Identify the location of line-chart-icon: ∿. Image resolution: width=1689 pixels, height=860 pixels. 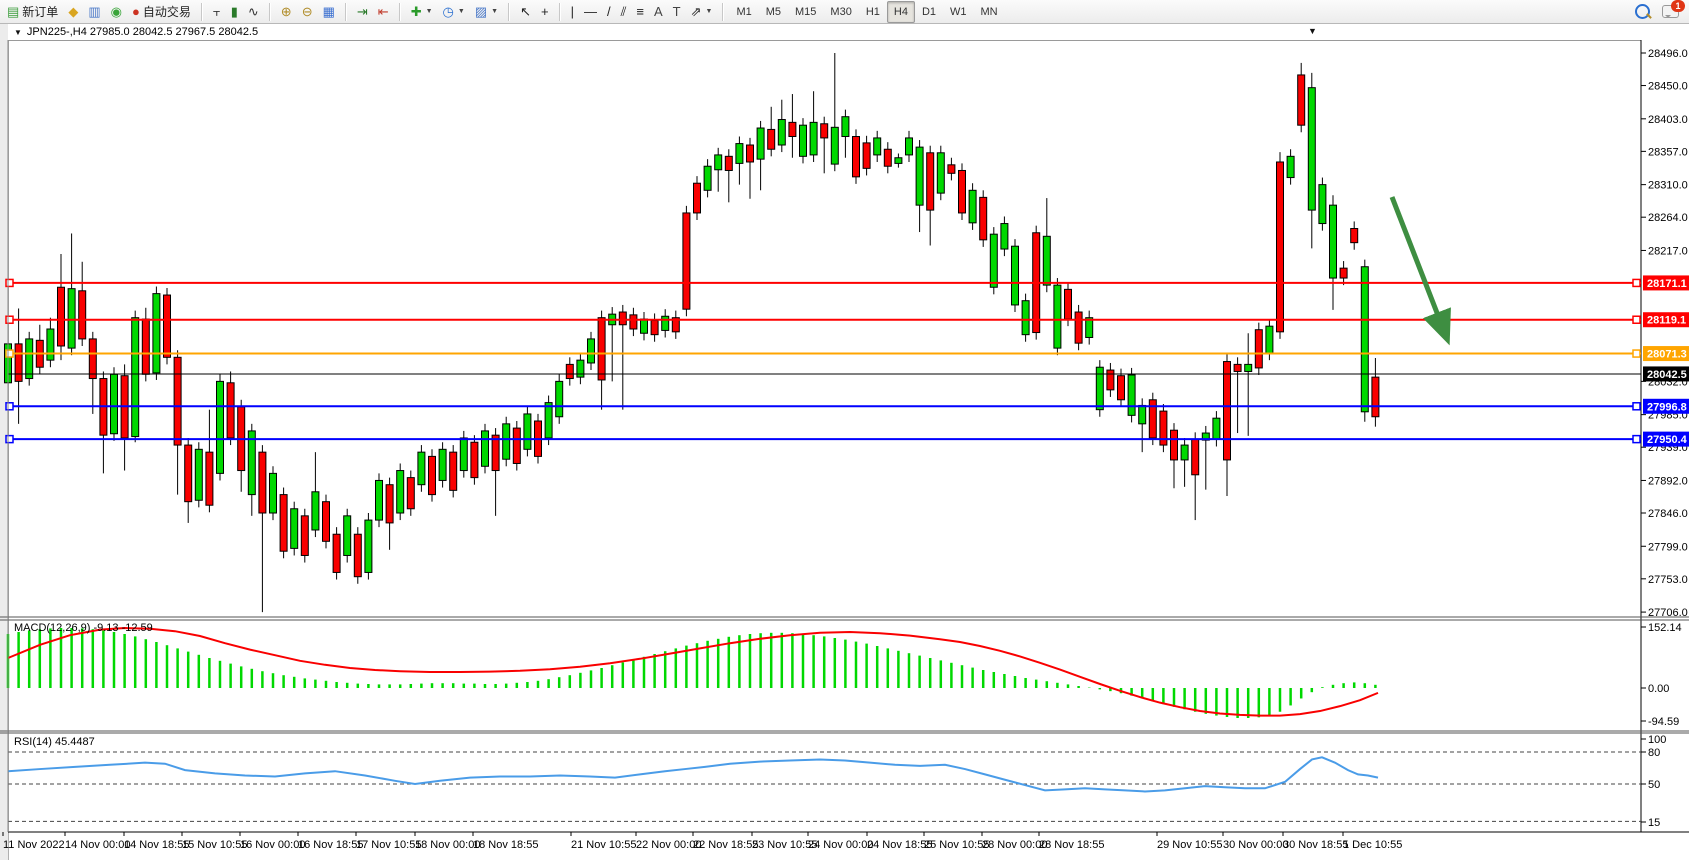
(253, 11).